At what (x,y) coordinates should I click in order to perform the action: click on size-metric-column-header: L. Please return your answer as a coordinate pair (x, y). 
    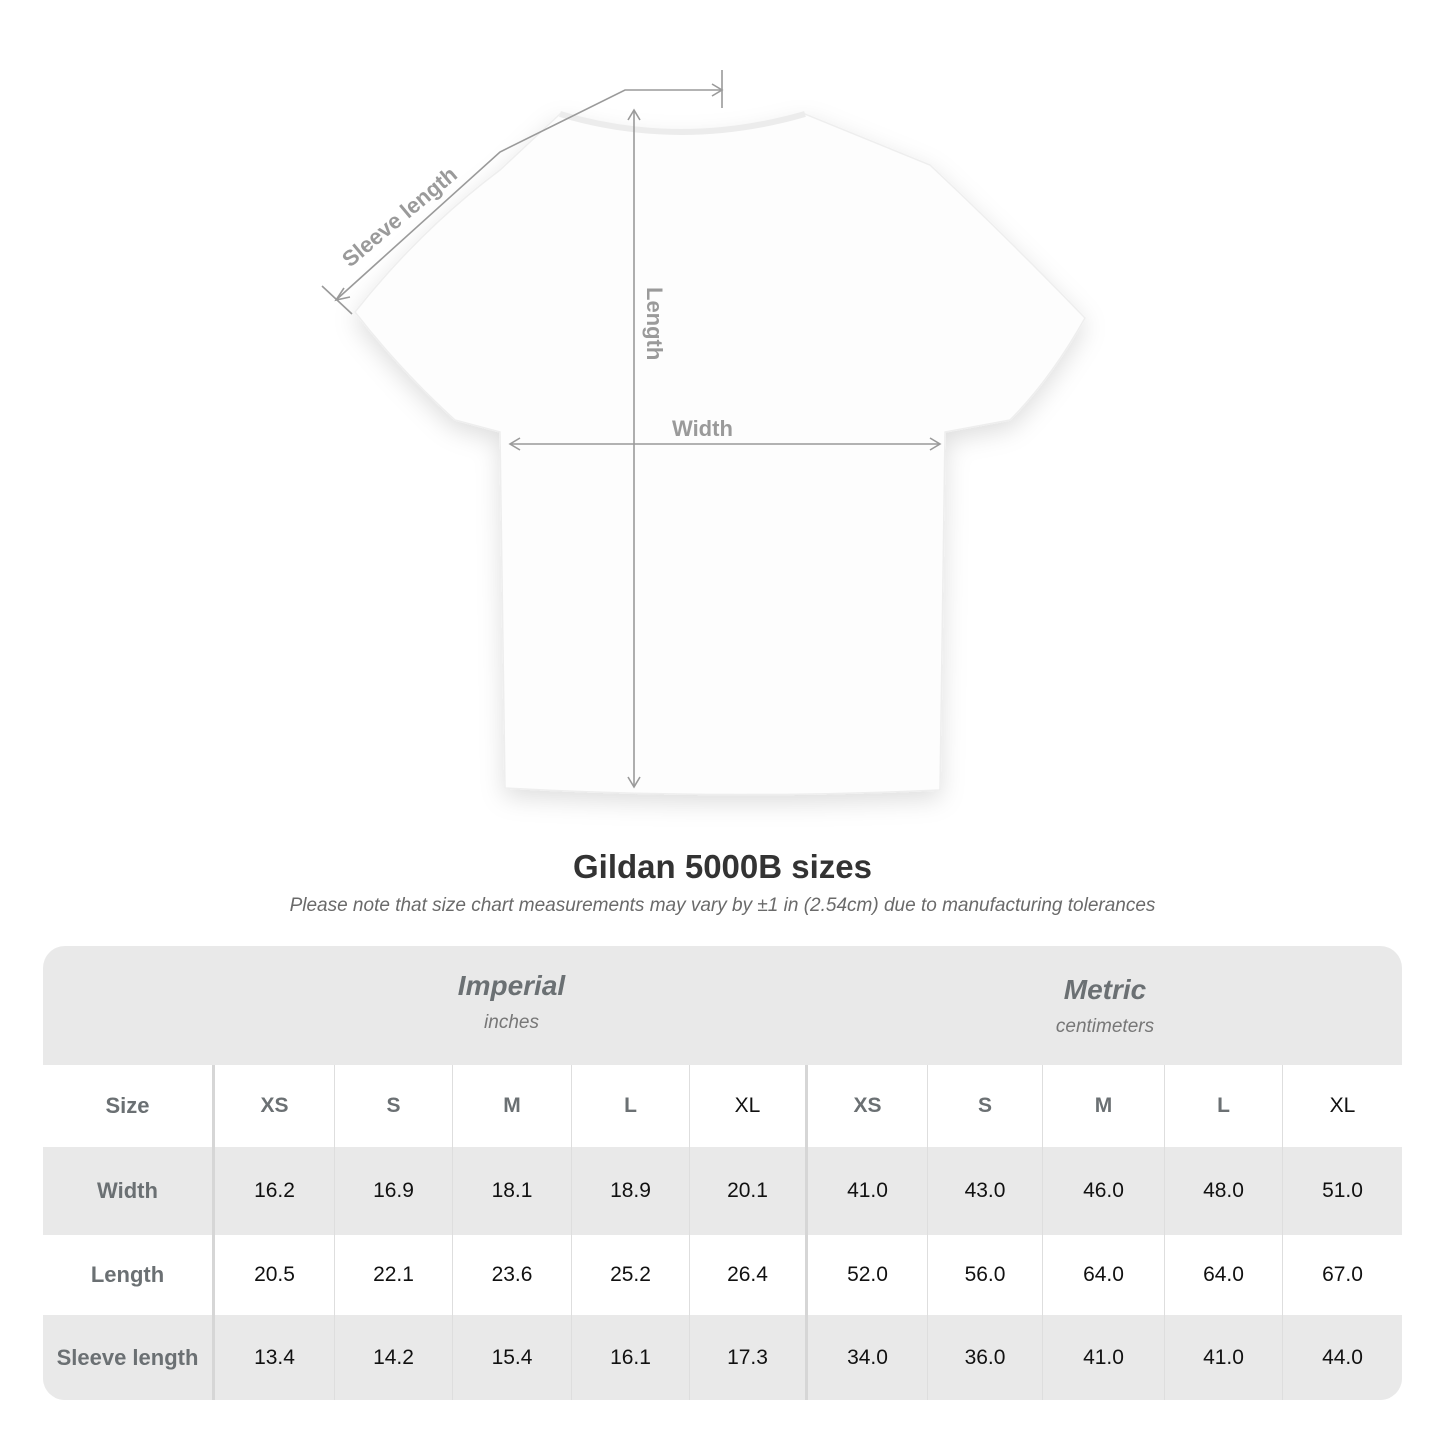
    Looking at the image, I should click on (1224, 1106).